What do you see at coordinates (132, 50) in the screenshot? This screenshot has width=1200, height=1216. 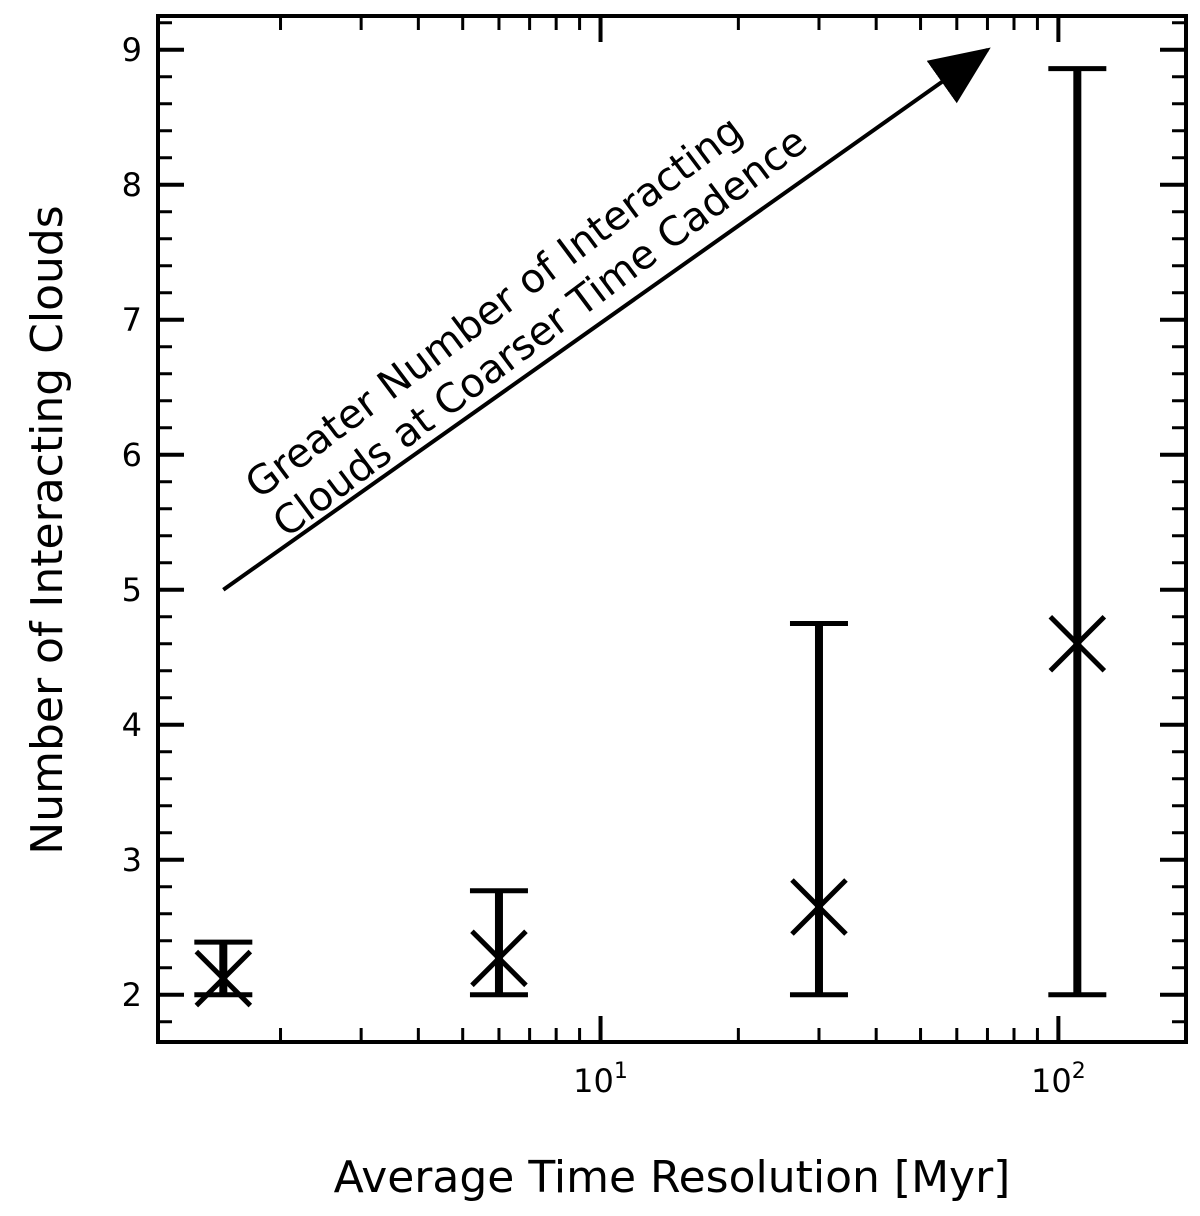 I see `y-tick-label: 9` at bounding box center [132, 50].